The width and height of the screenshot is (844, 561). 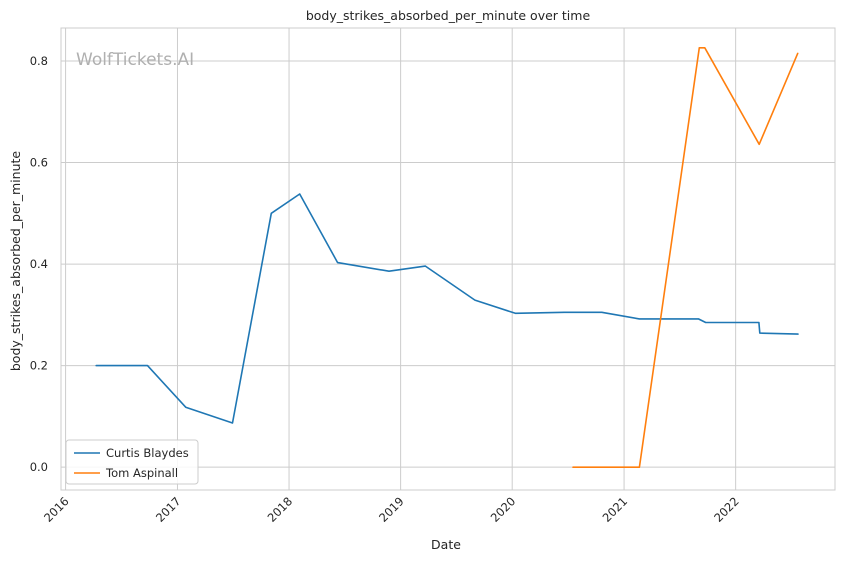 I want to click on legend-label-curtis-blaydes: Curtis Blaydes, so click(x=147, y=453).